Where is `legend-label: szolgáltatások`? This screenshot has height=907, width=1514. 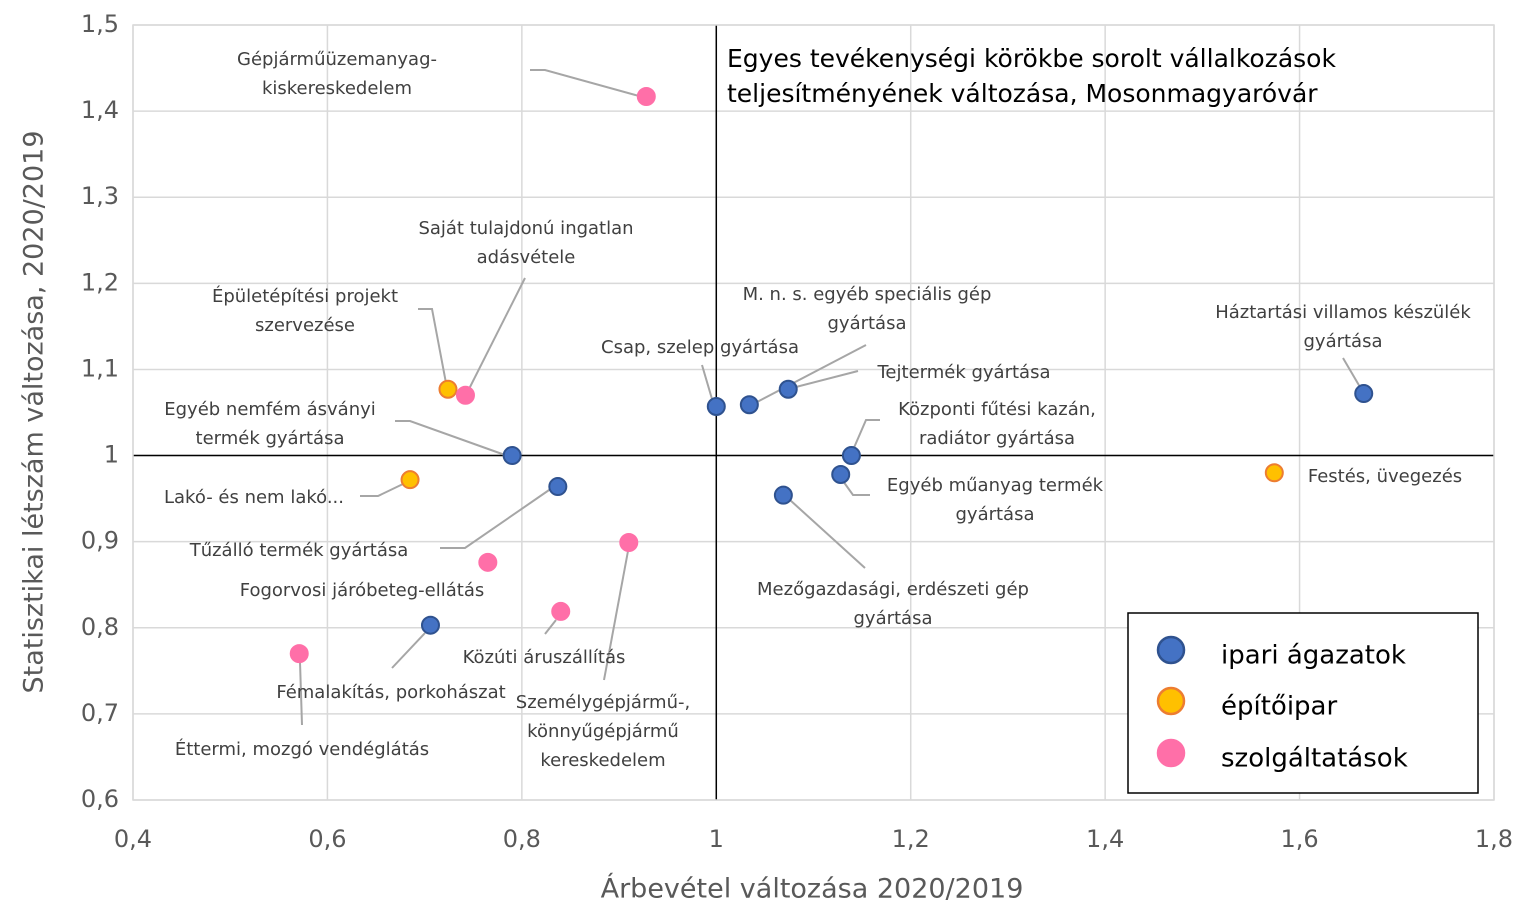 legend-label: szolgáltatások is located at coordinates (1314, 759).